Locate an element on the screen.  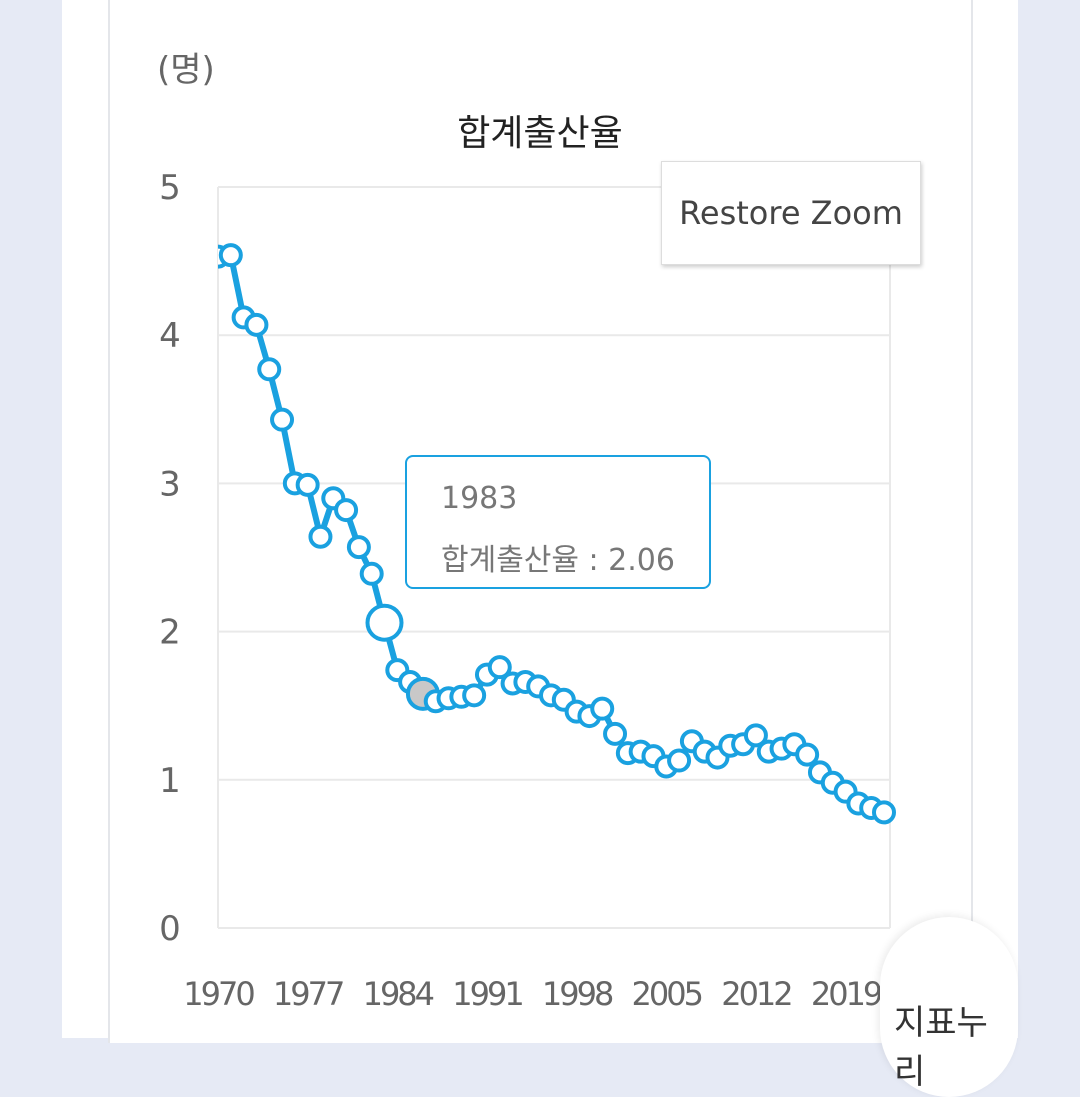
restore-zoom-button: Restore Zoom is located at coordinates (791, 213).